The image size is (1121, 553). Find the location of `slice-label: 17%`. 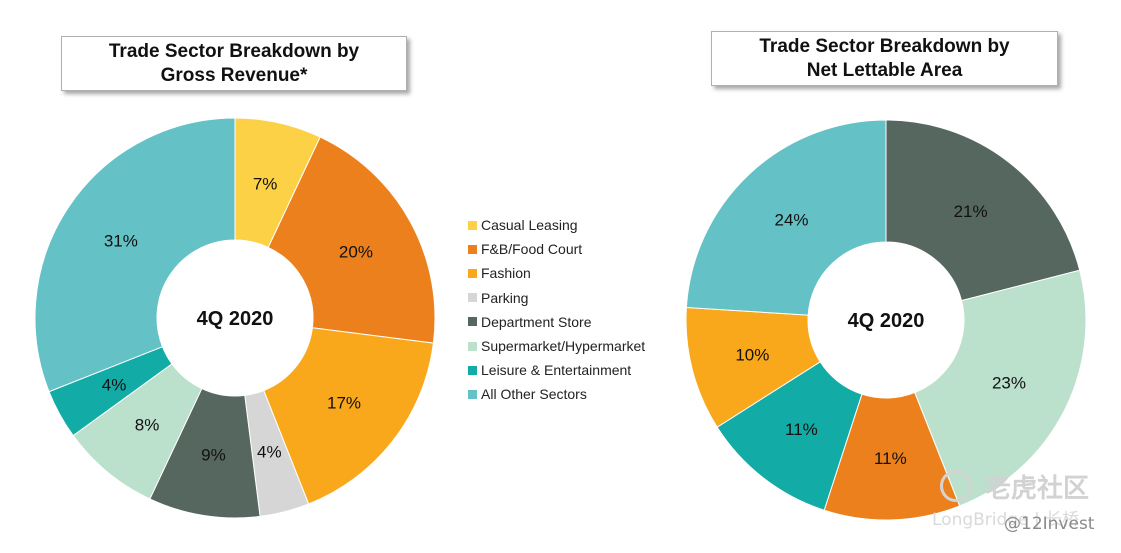

slice-label: 17% is located at coordinates (344, 403).